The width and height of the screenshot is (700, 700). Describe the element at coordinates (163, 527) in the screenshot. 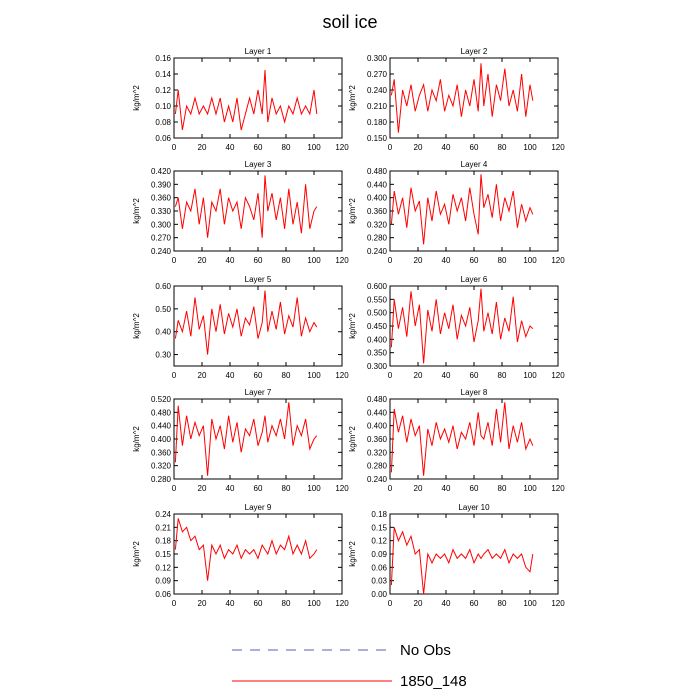

I see `y-tick-label: 0.21` at that location.